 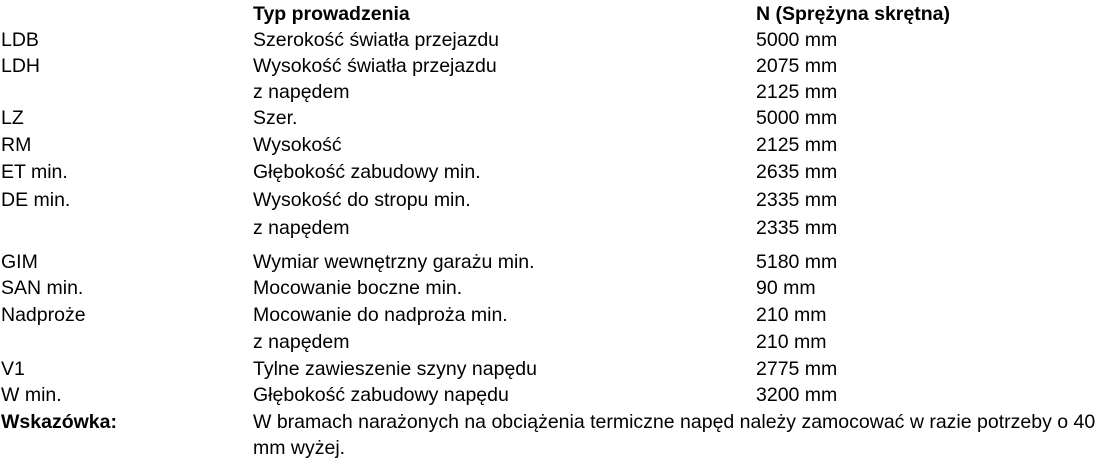 I want to click on table-row: GIM Wymiar wewnętrzny garażu min. 5180 mm, so click(x=559, y=262).